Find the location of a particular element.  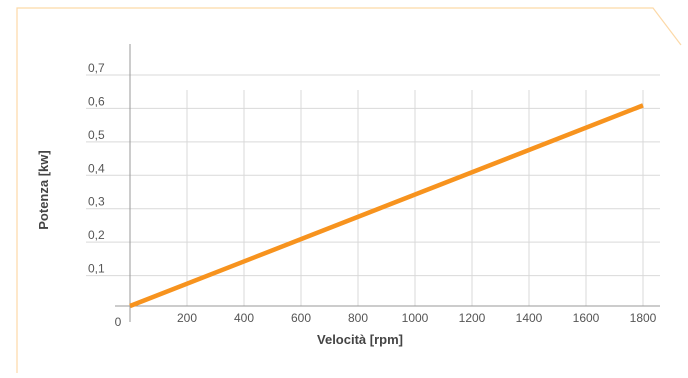

y-tick-label: 0,3 is located at coordinates (96, 202).